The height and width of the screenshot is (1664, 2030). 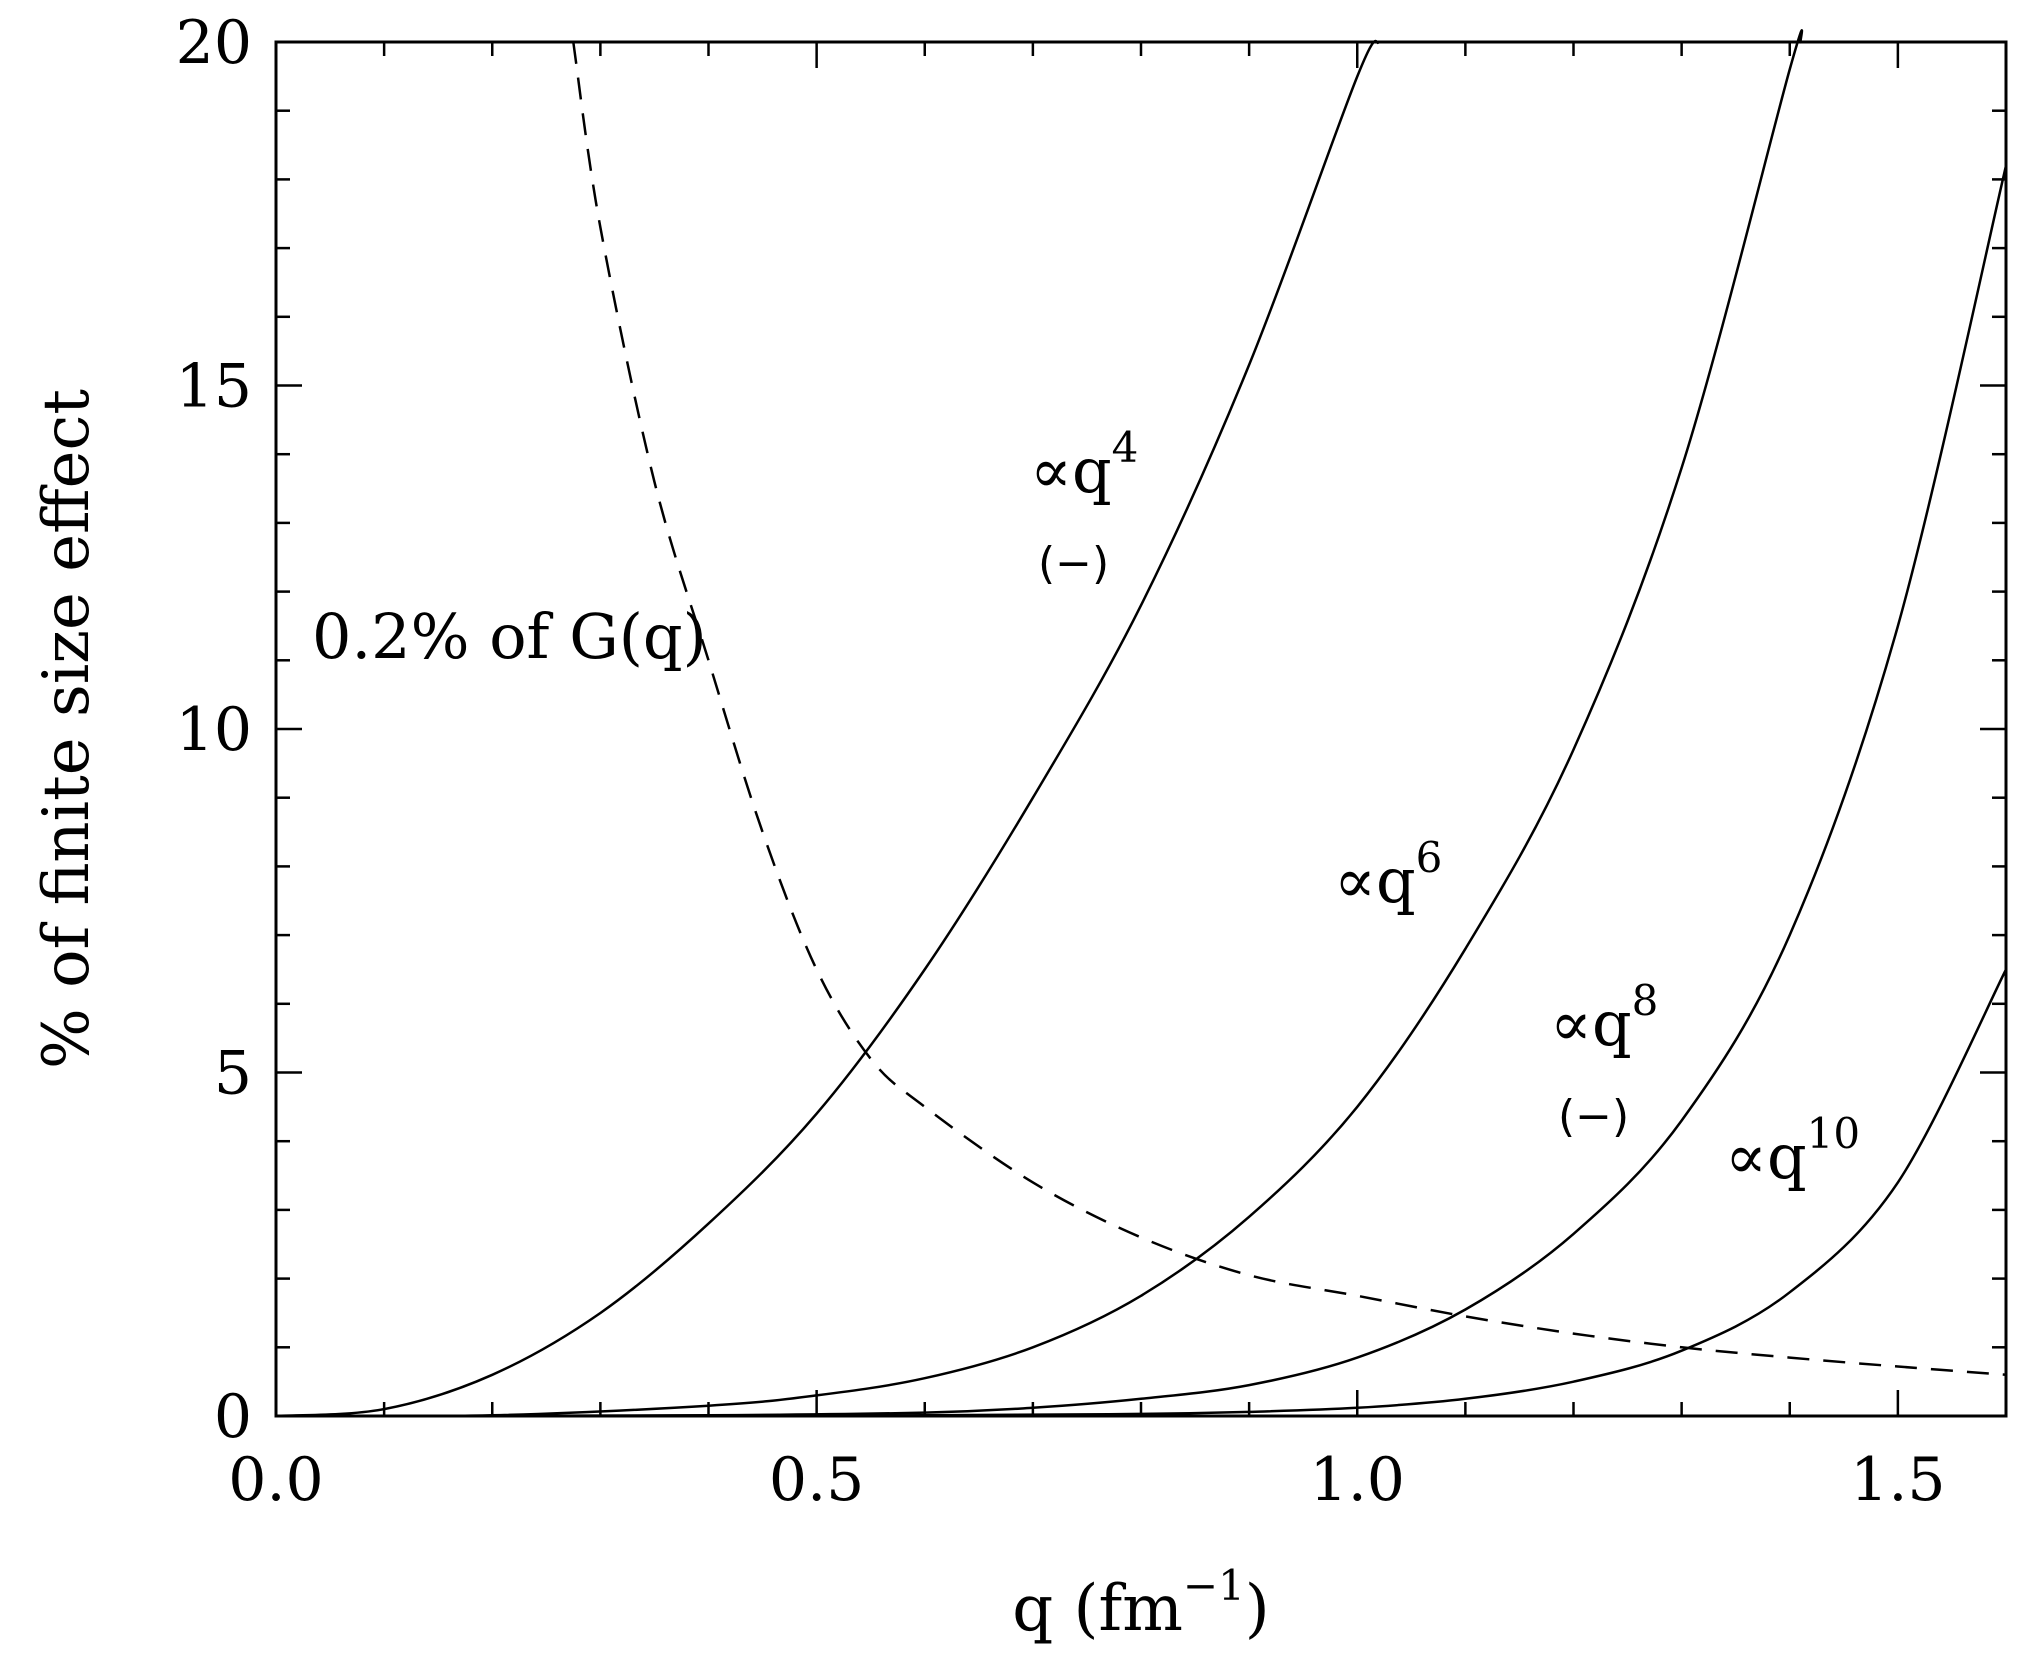 I want to click on svg-text: ∝q4, so click(x=1084, y=465).